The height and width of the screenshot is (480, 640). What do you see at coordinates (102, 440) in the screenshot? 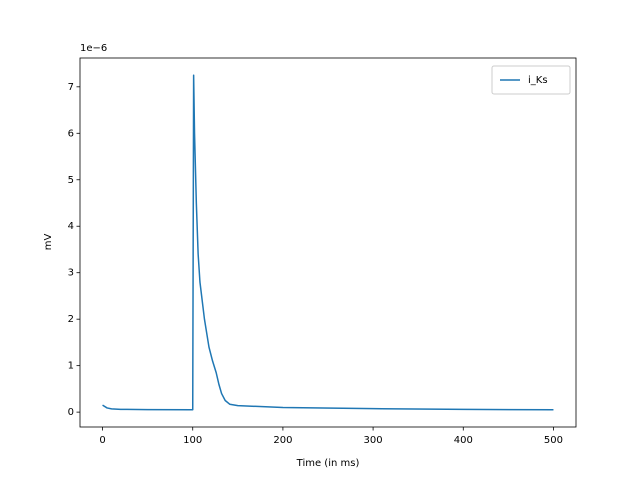
I see `x-tick-label: 0` at bounding box center [102, 440].